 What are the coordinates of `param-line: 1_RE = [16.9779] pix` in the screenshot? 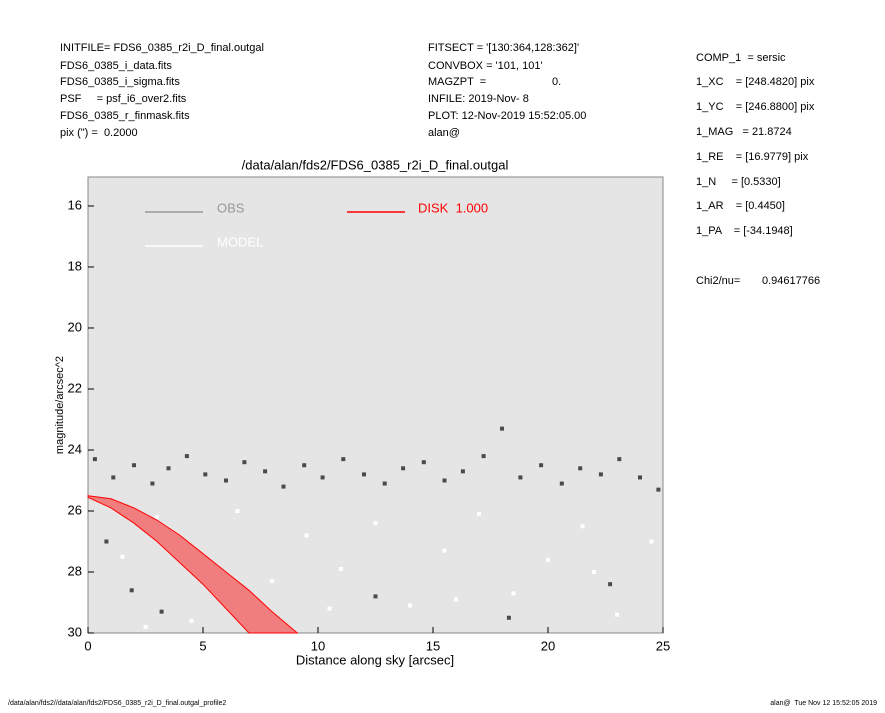 It's located at (752, 157).